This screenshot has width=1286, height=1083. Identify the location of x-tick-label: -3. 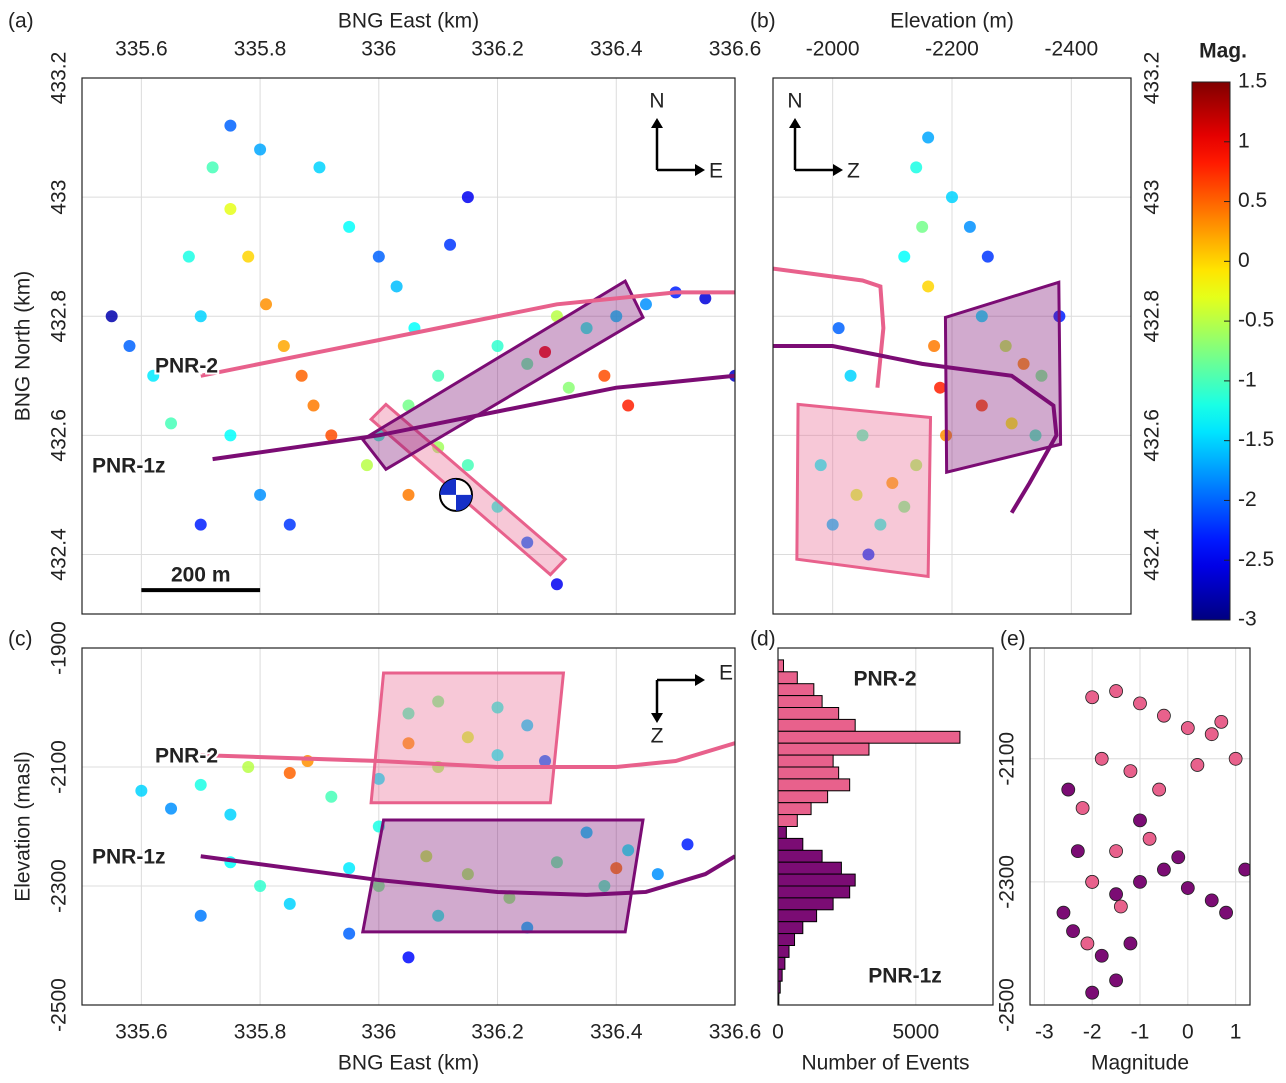
(1044, 1032).